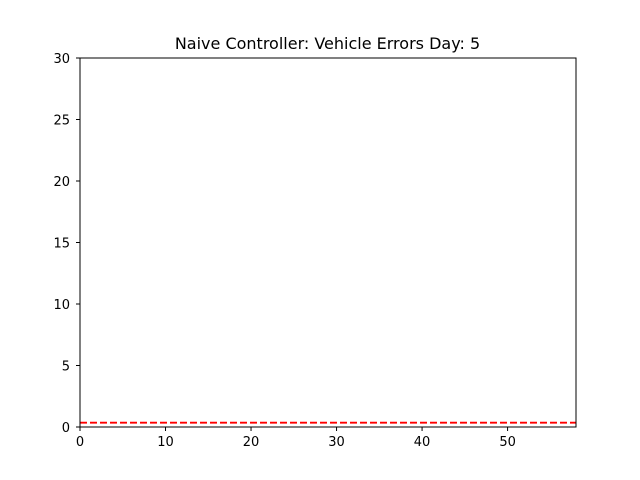  I want to click on y-tick-label: 15, so click(61, 244).